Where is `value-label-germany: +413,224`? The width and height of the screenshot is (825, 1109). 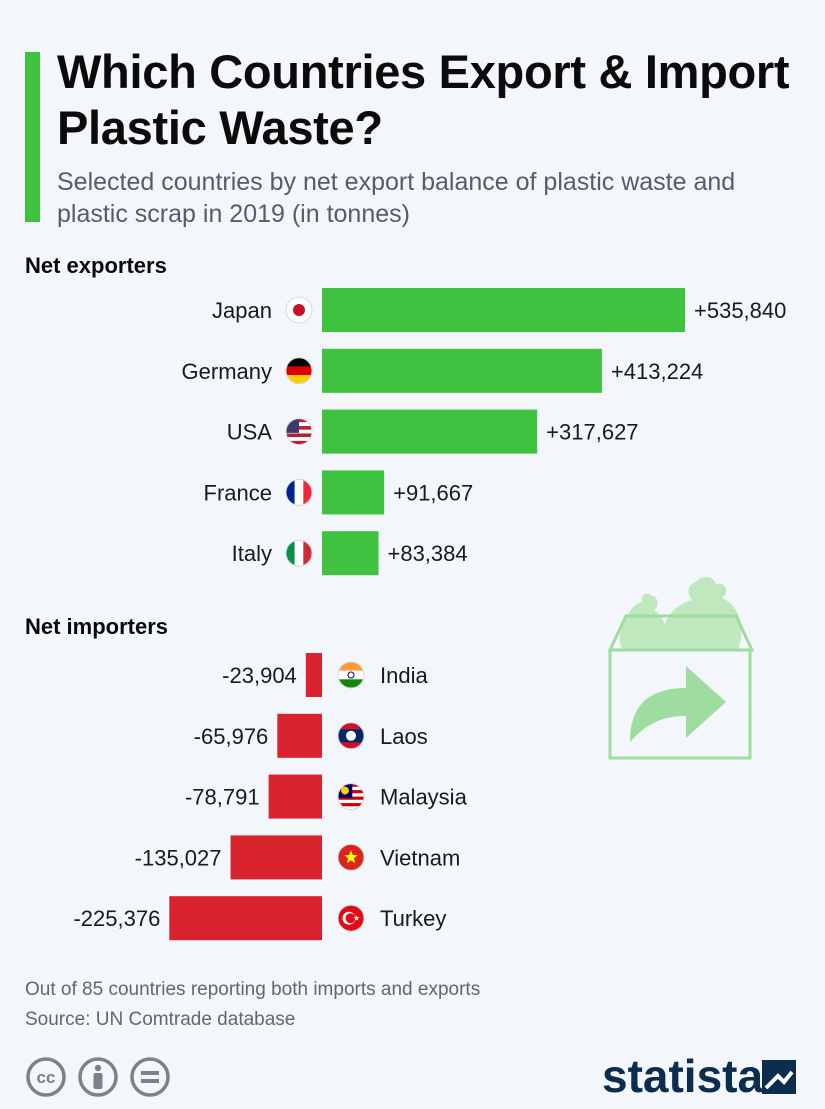
value-label-germany: +413,224 is located at coordinates (657, 371).